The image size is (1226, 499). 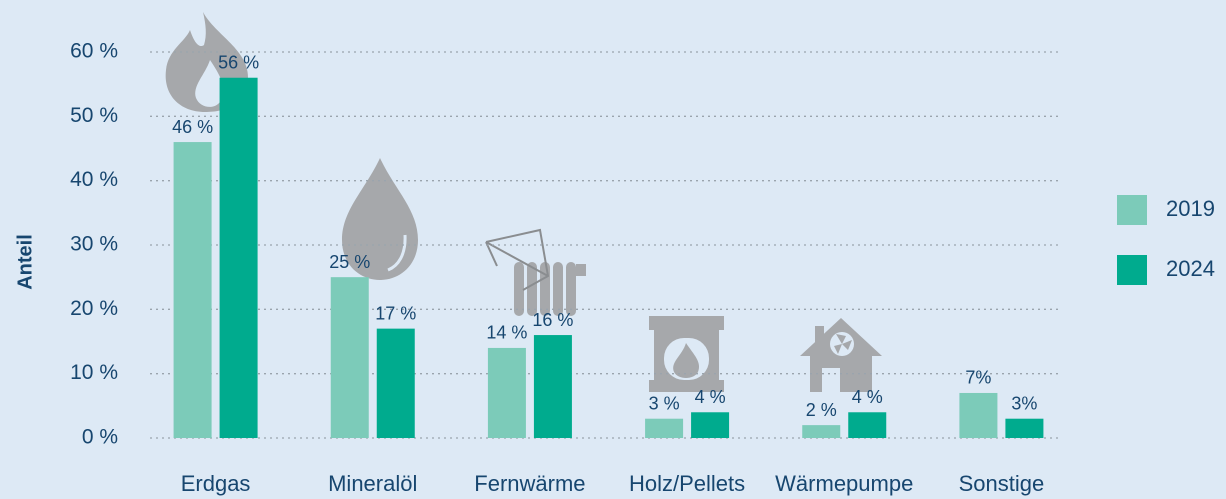 What do you see at coordinates (1190, 208) in the screenshot?
I see `legend-label: 2019` at bounding box center [1190, 208].